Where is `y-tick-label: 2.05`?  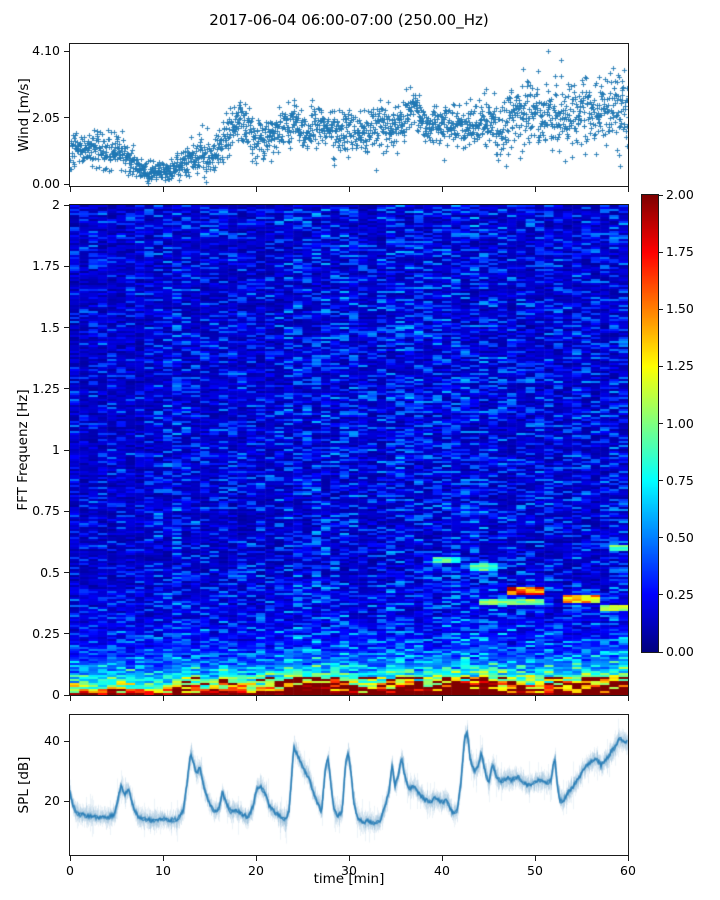
y-tick-label: 2.05 is located at coordinates (46, 117).